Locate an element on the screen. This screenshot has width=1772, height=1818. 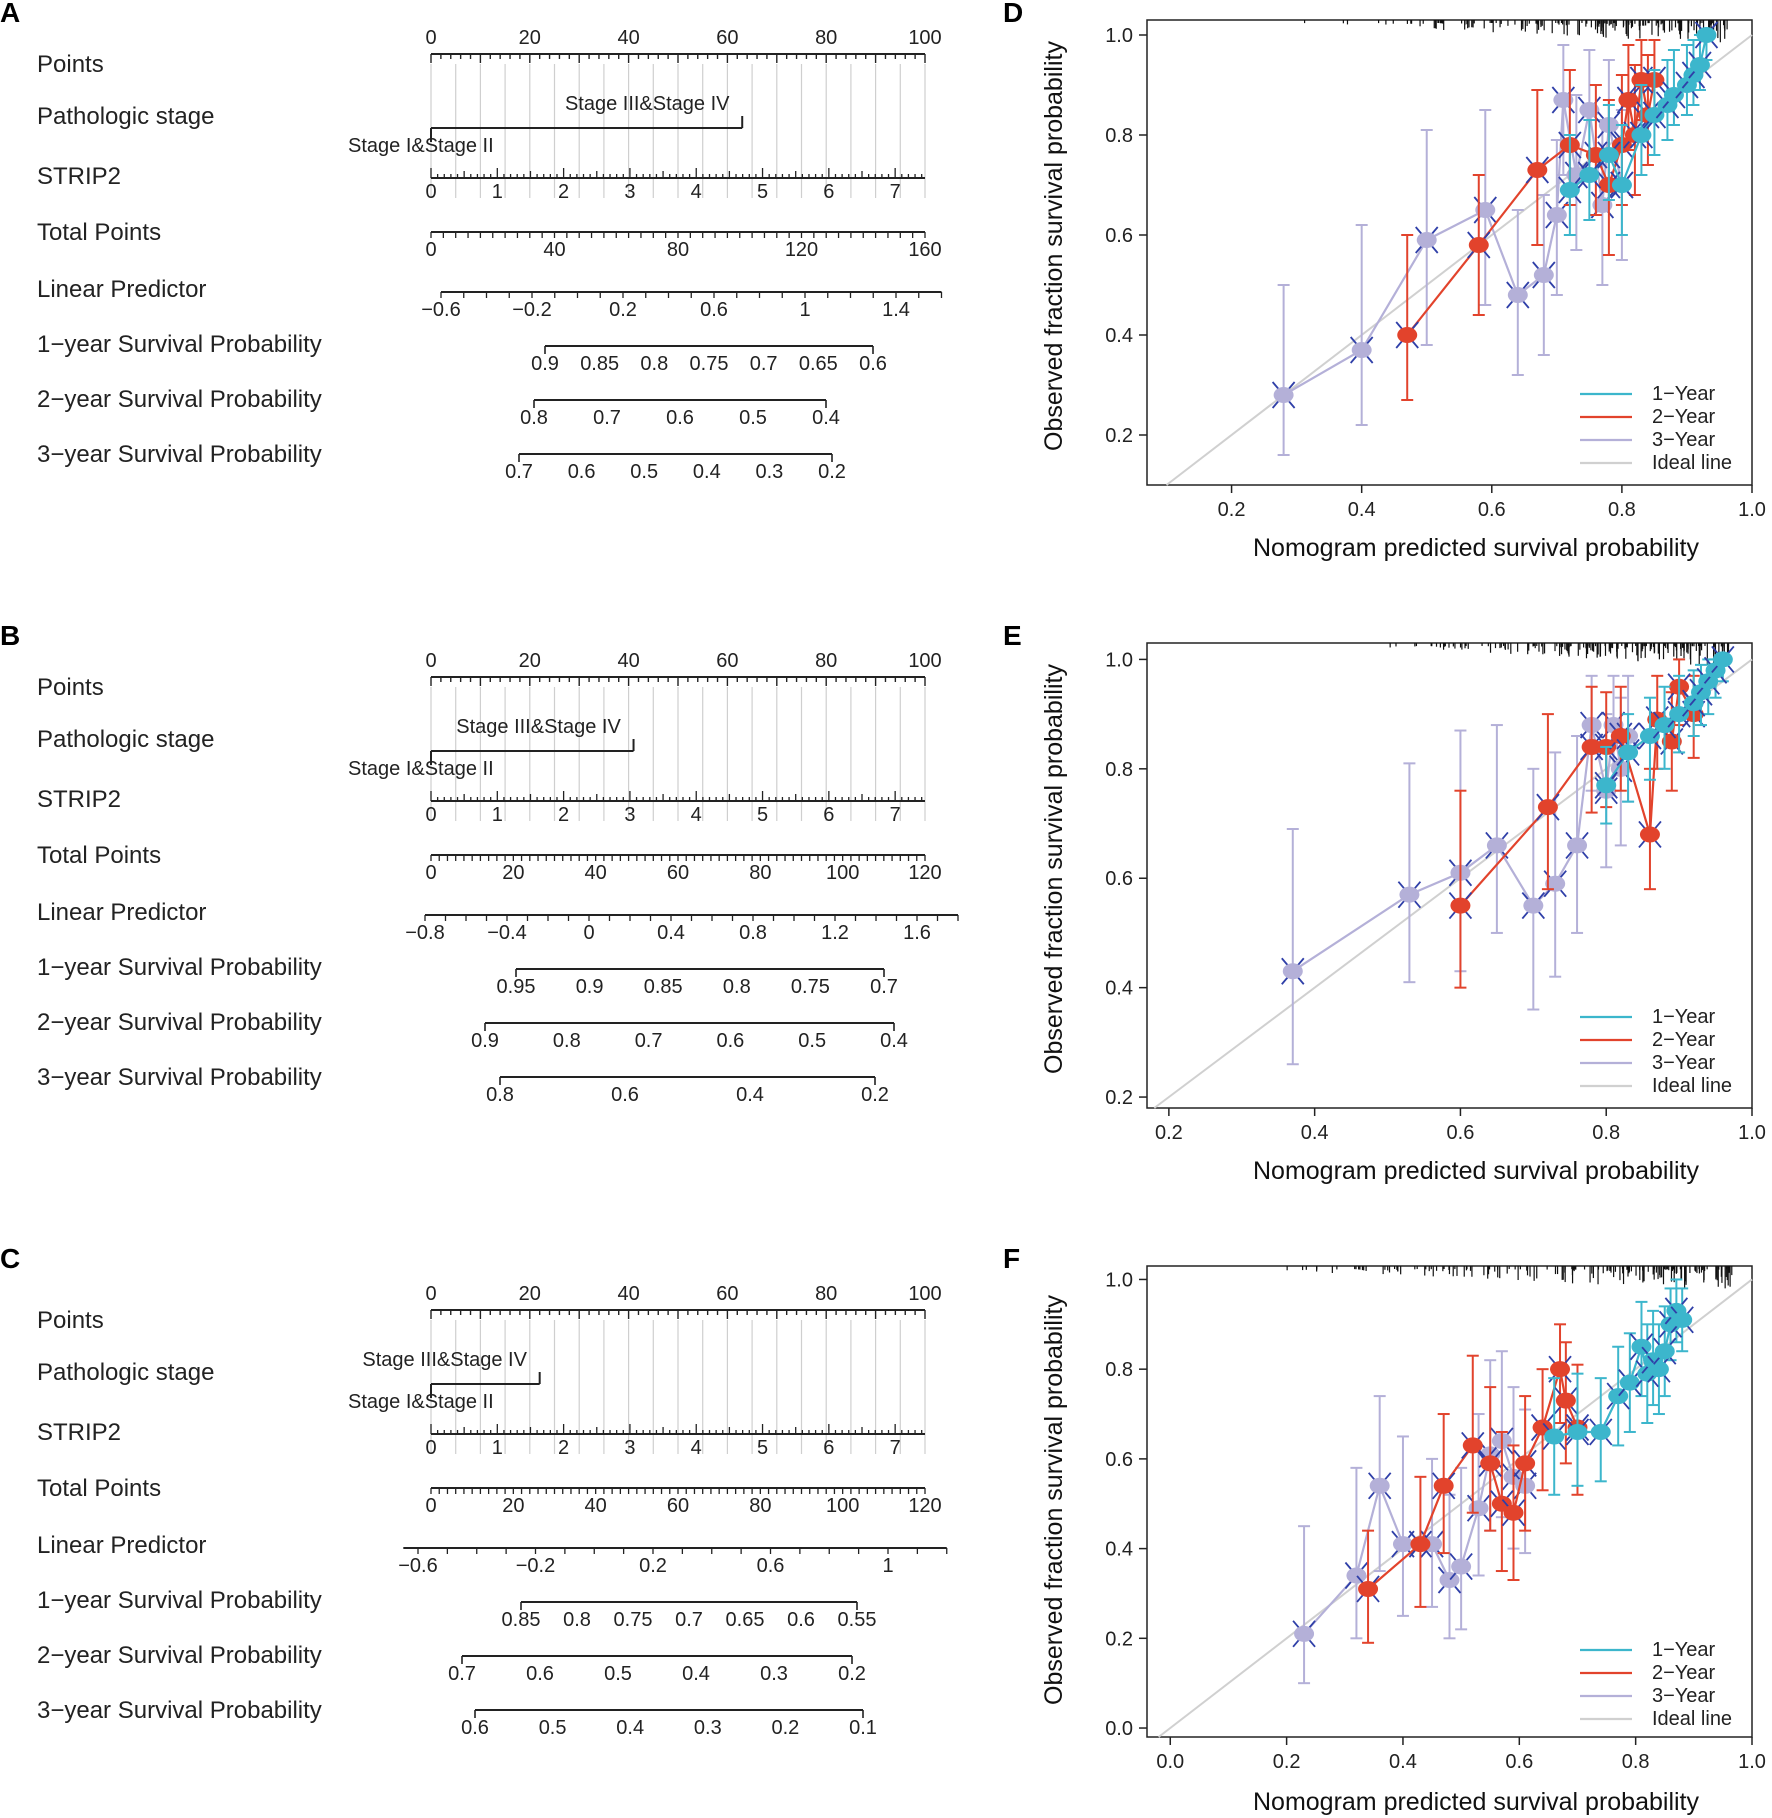
rug-marks is located at coordinates (1509, 1277).